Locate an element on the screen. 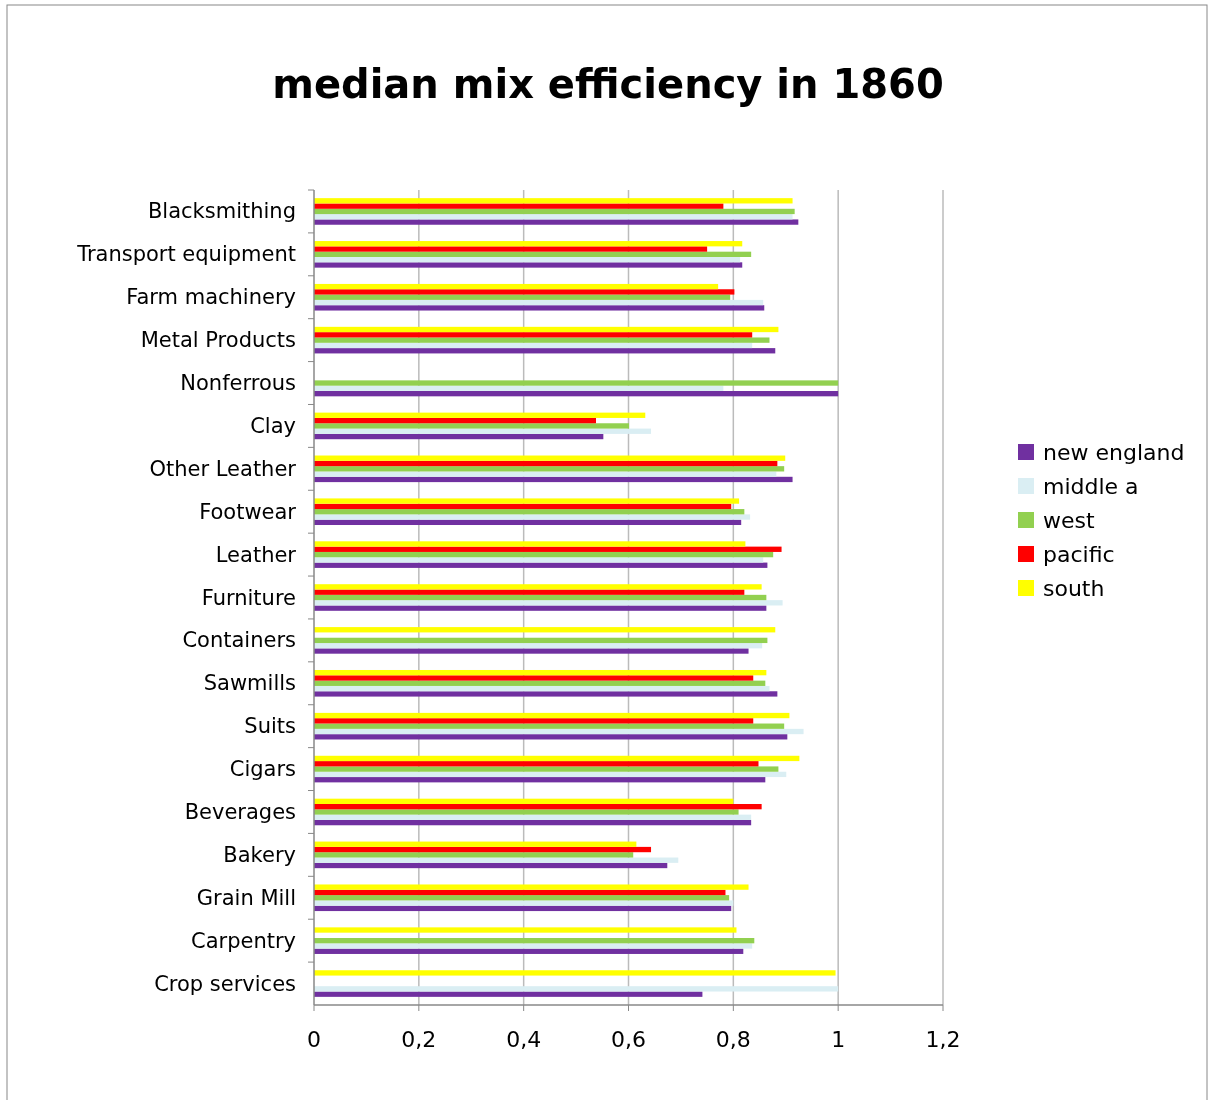 This screenshot has width=1208, height=1100. legend-label: new england is located at coordinates (1114, 452).